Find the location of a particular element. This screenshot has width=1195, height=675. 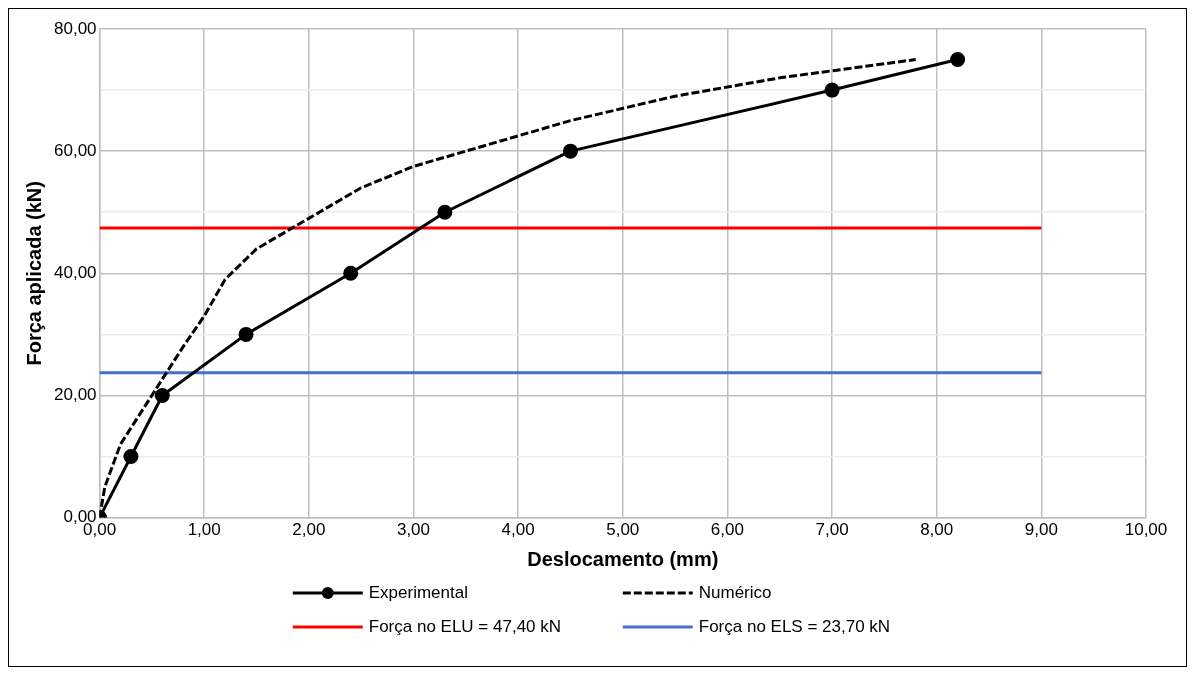

x-axis-title: Deslocamento (mm) is located at coordinates (623, 558).